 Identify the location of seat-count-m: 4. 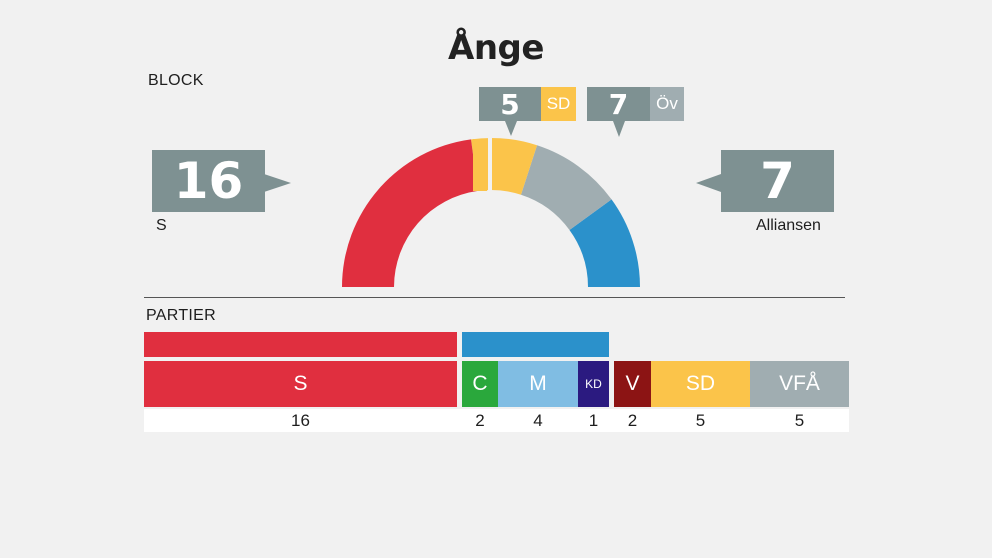
(538, 420).